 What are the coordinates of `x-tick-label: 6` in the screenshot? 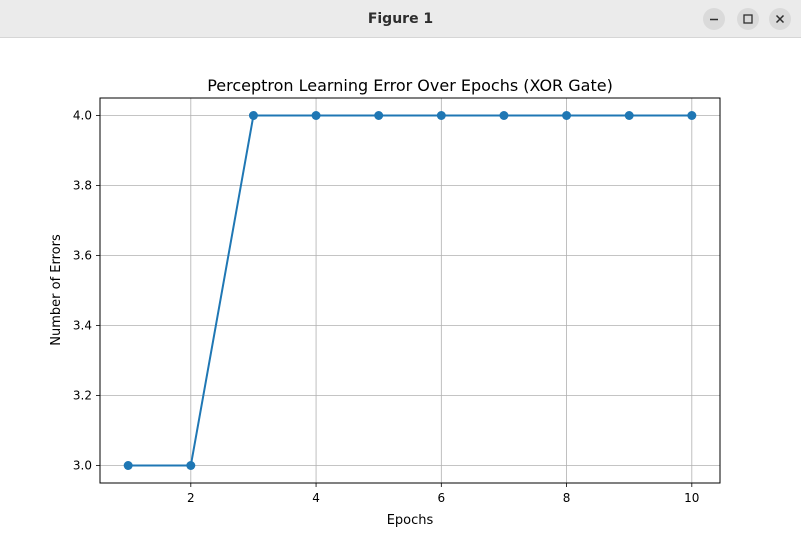 It's located at (441, 498).